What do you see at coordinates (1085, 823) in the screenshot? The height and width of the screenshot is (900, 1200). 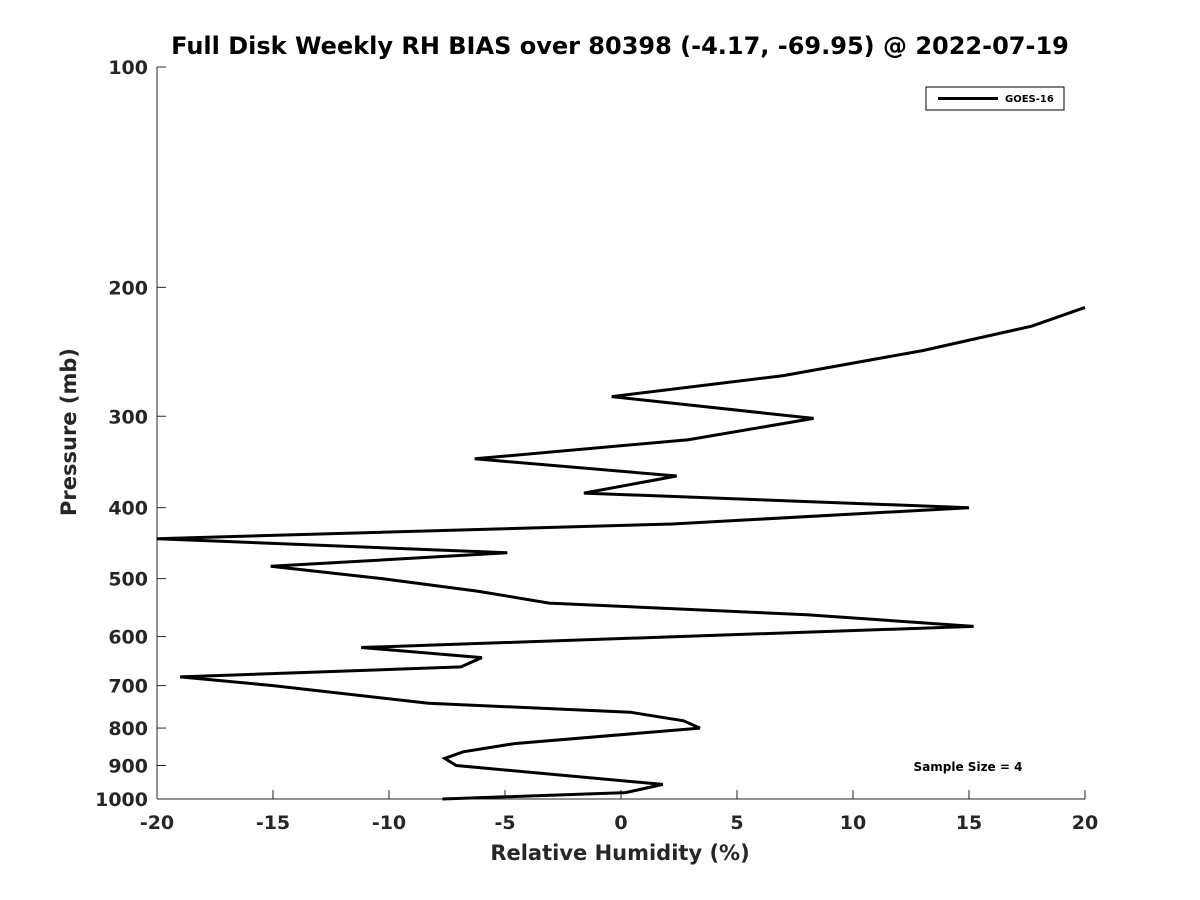 I see `x-tick-label: 20` at bounding box center [1085, 823].